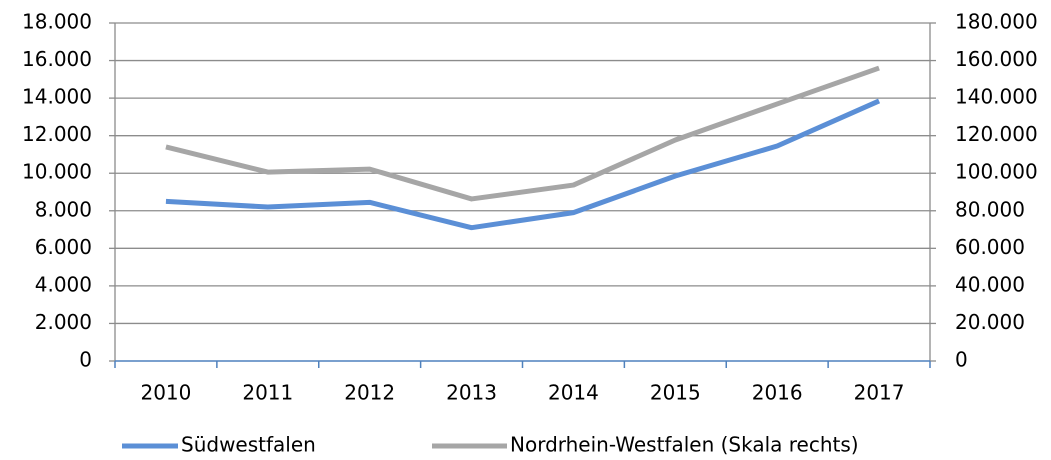  Describe the element at coordinates (990, 284) in the screenshot. I see `y2-tick-label: 40.000` at that location.